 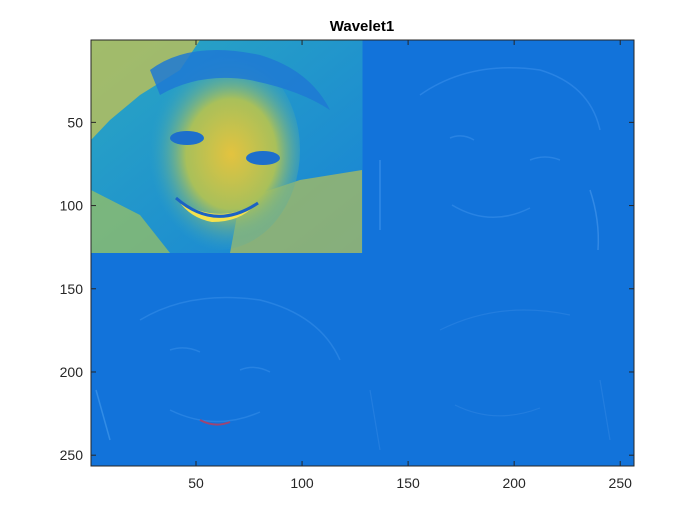 I want to click on y-tick-label: 150, so click(x=72, y=289).